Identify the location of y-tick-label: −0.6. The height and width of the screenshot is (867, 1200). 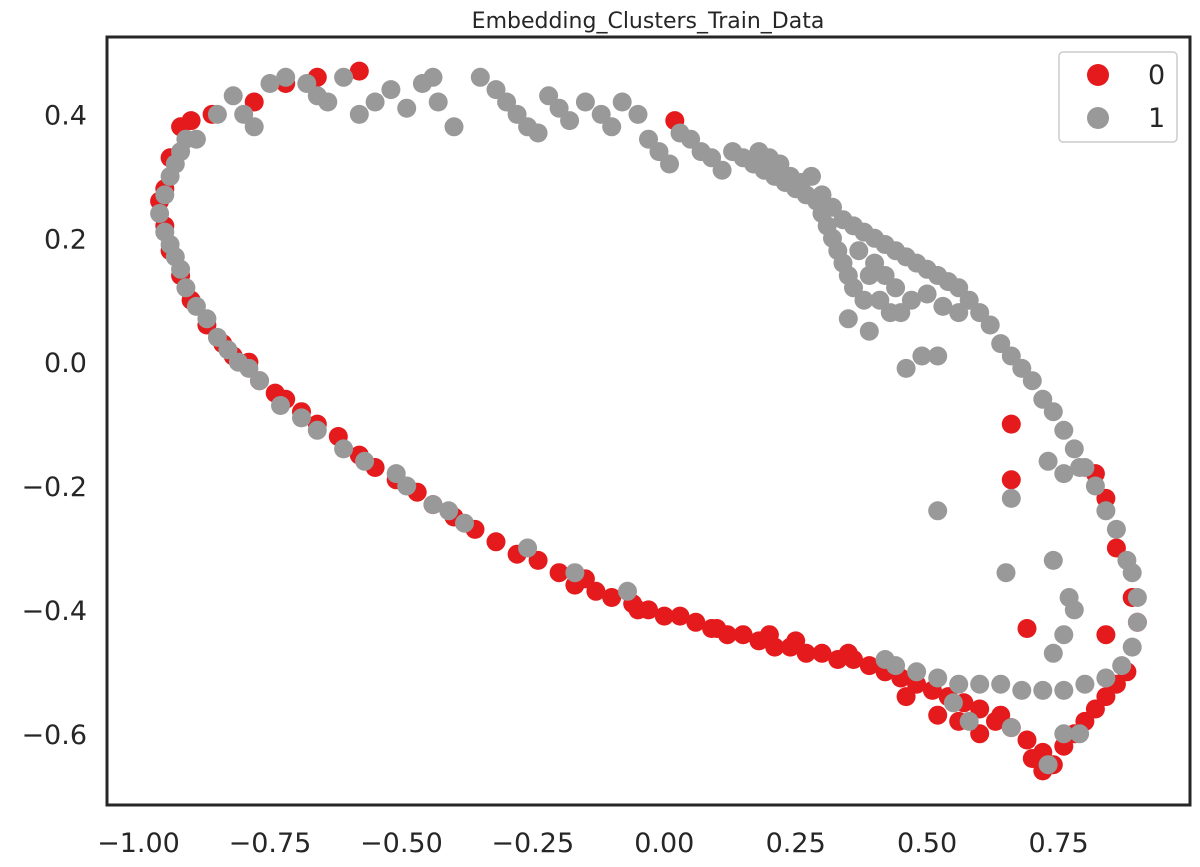
(54, 735).